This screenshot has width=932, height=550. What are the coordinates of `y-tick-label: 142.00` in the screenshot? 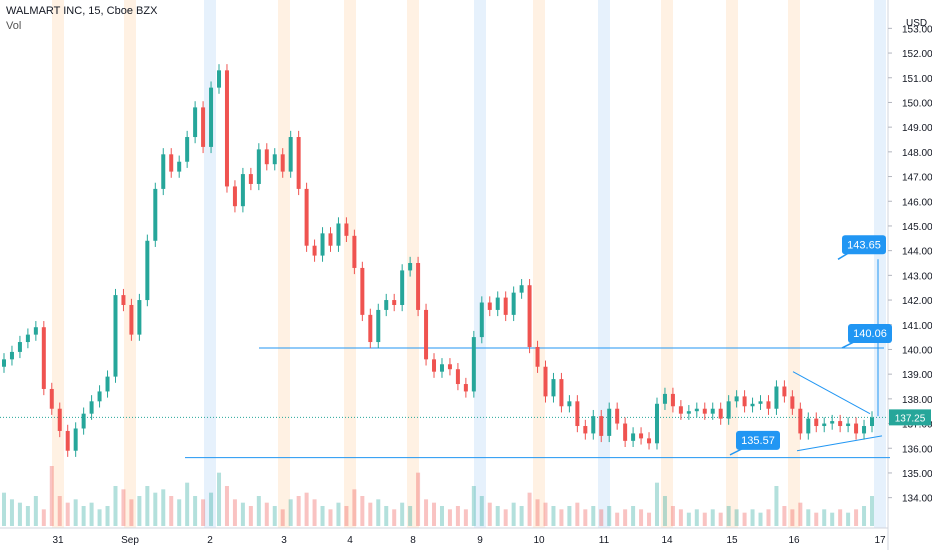 It's located at (917, 301).